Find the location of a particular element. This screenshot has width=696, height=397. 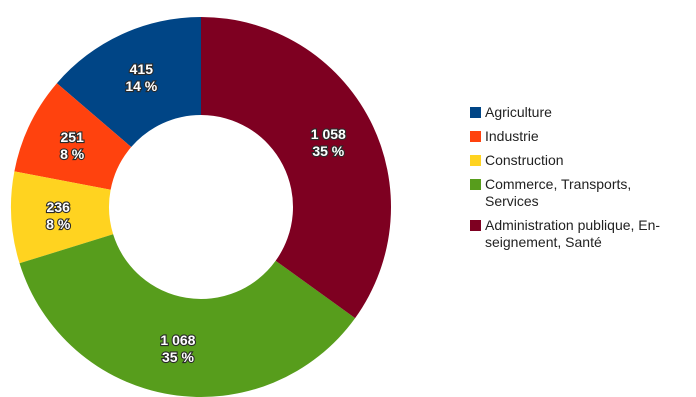

legend-label: Industrie is located at coordinates (512, 136).